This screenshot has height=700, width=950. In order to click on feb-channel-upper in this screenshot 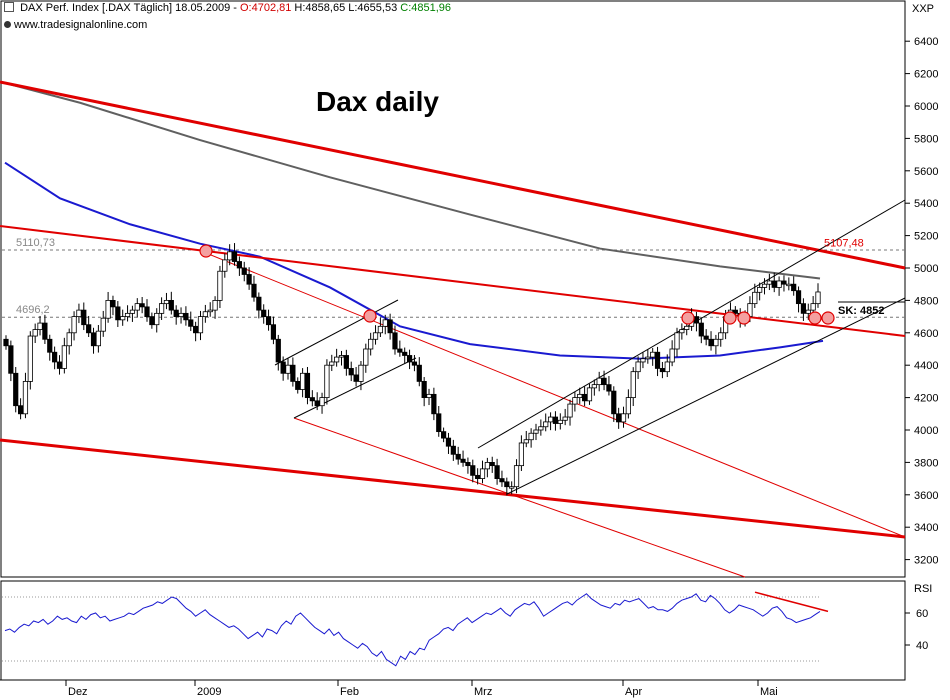, I will do `click(336, 332)`.